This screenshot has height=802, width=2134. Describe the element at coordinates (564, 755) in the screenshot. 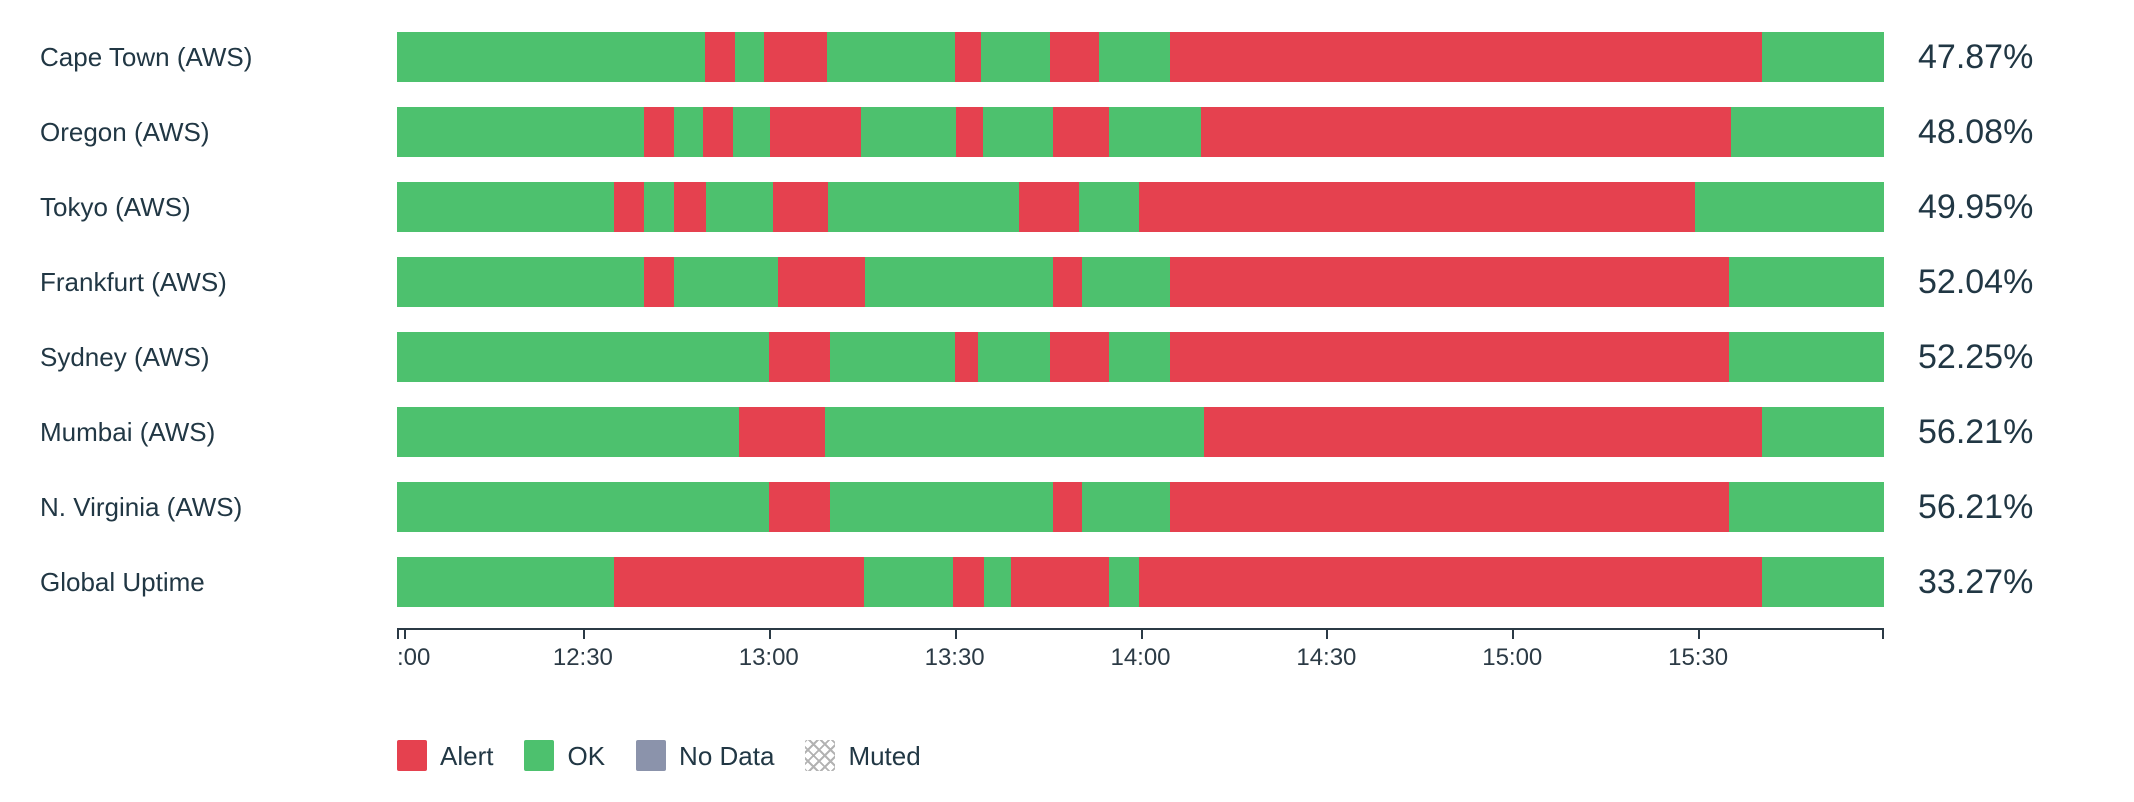

I see `legend-item-ok: OK` at that location.